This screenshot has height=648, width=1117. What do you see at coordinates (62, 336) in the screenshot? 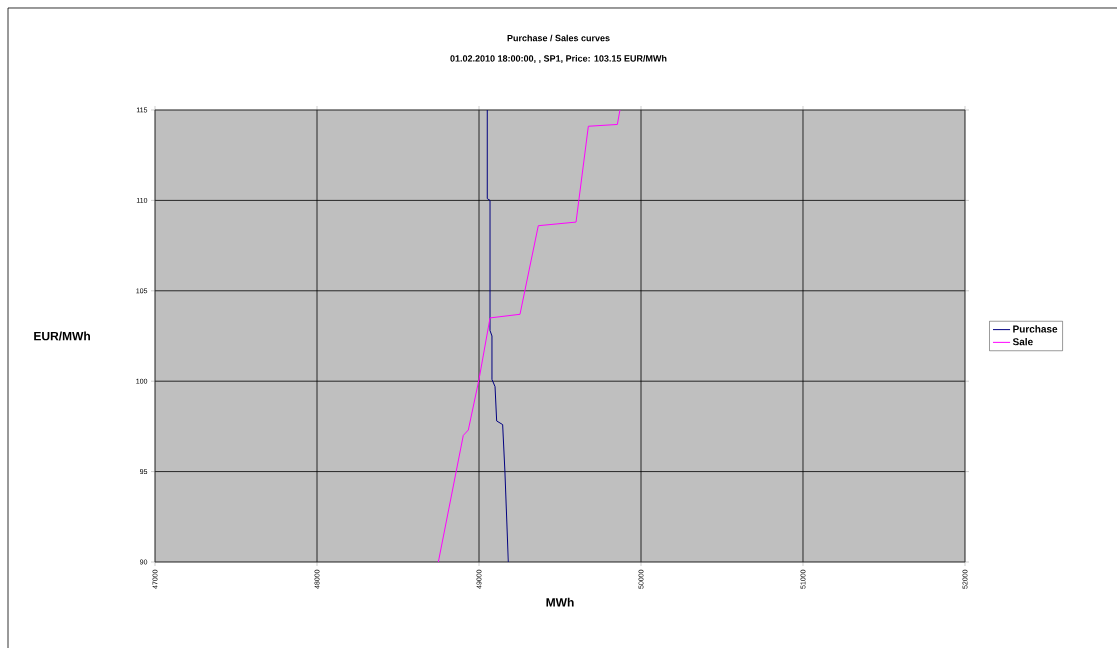
I see `y-axis-title: EUR/MWh` at bounding box center [62, 336].